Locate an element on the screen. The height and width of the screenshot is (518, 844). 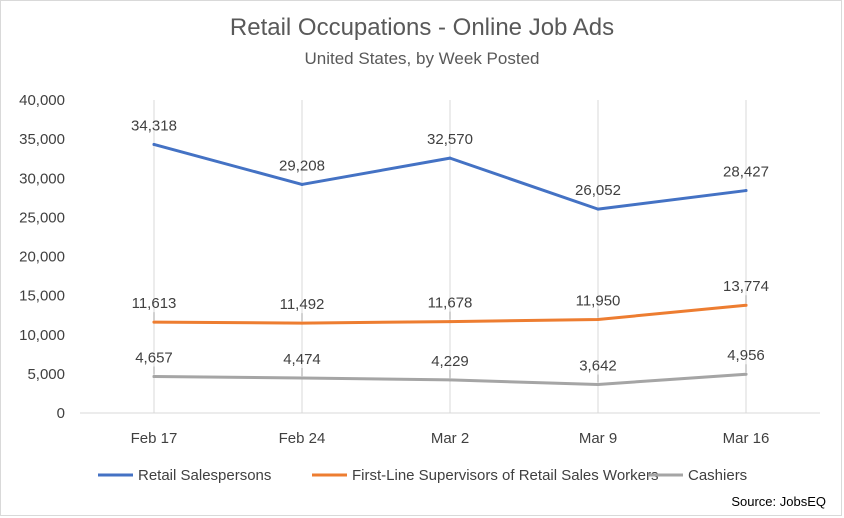
data-label: 4,956 is located at coordinates (746, 355).